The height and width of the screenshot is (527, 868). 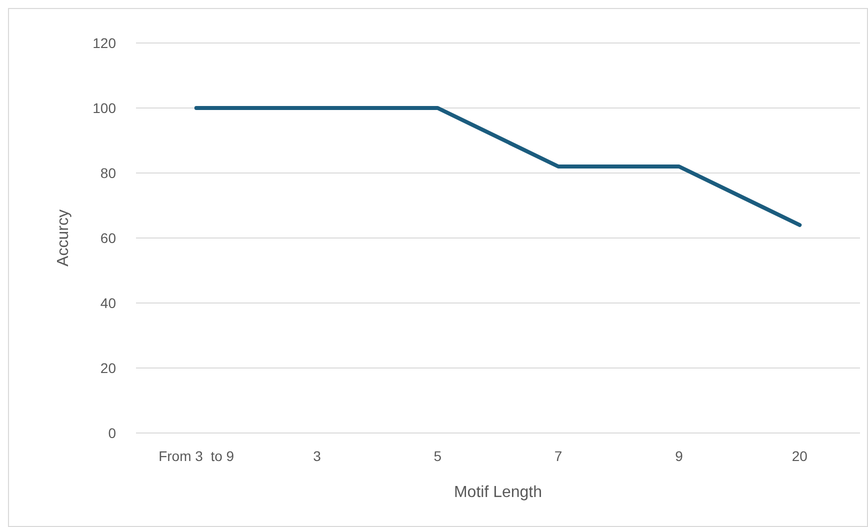 What do you see at coordinates (108, 368) in the screenshot?
I see `y-tick-label: 20` at bounding box center [108, 368].